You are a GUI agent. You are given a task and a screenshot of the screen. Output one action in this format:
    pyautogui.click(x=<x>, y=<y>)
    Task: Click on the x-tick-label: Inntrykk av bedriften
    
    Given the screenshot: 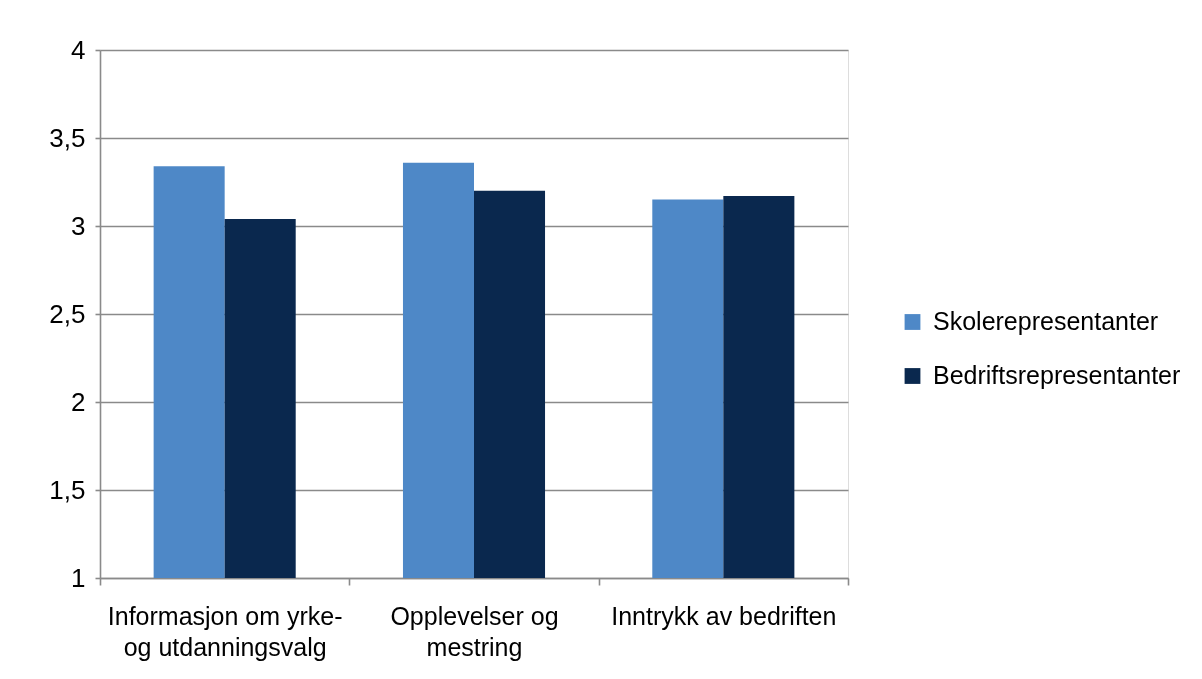 What is the action you would take?
    pyautogui.click(x=724, y=615)
    